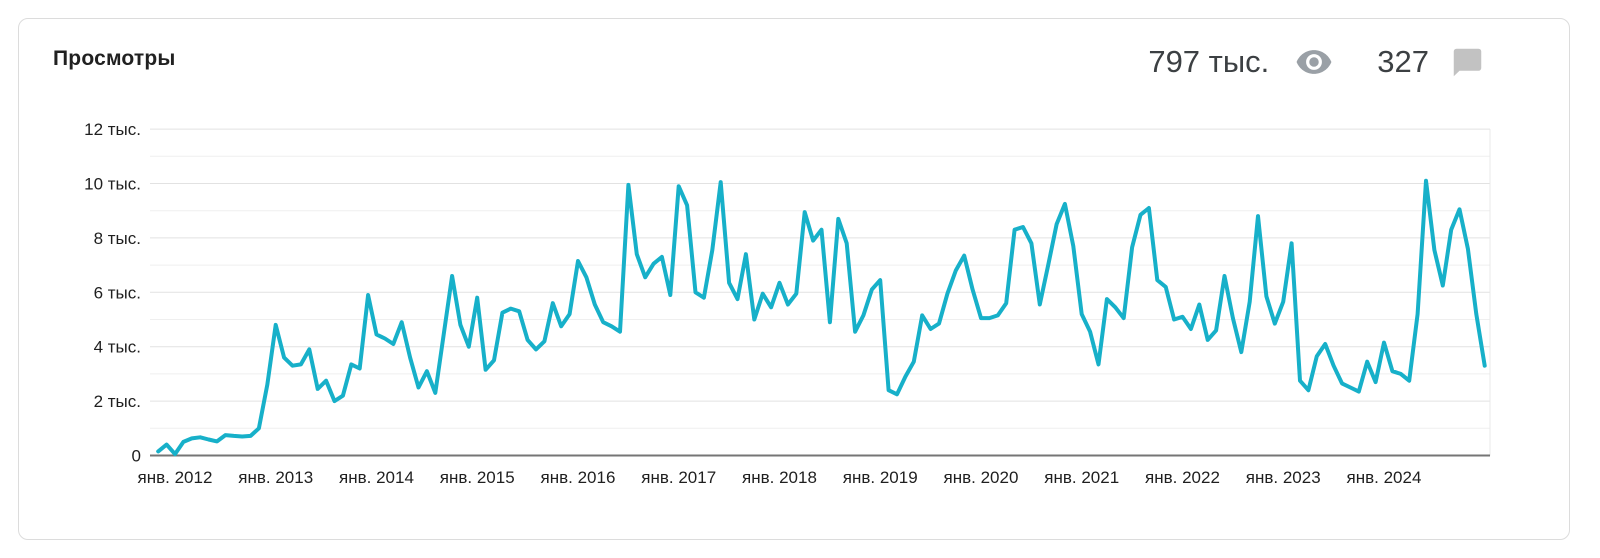 This screenshot has height=558, width=1600. Describe the element at coordinates (275, 477) in the screenshot. I see `x-tick-label: янв. 2013` at that location.